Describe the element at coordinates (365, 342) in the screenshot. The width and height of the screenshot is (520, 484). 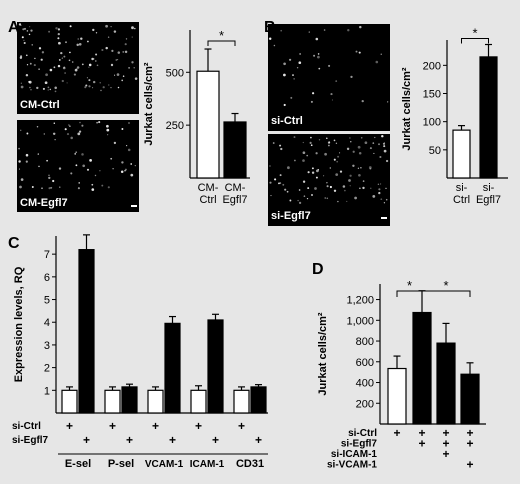
I see `chart-d-y-tick-label: 800` at that location.